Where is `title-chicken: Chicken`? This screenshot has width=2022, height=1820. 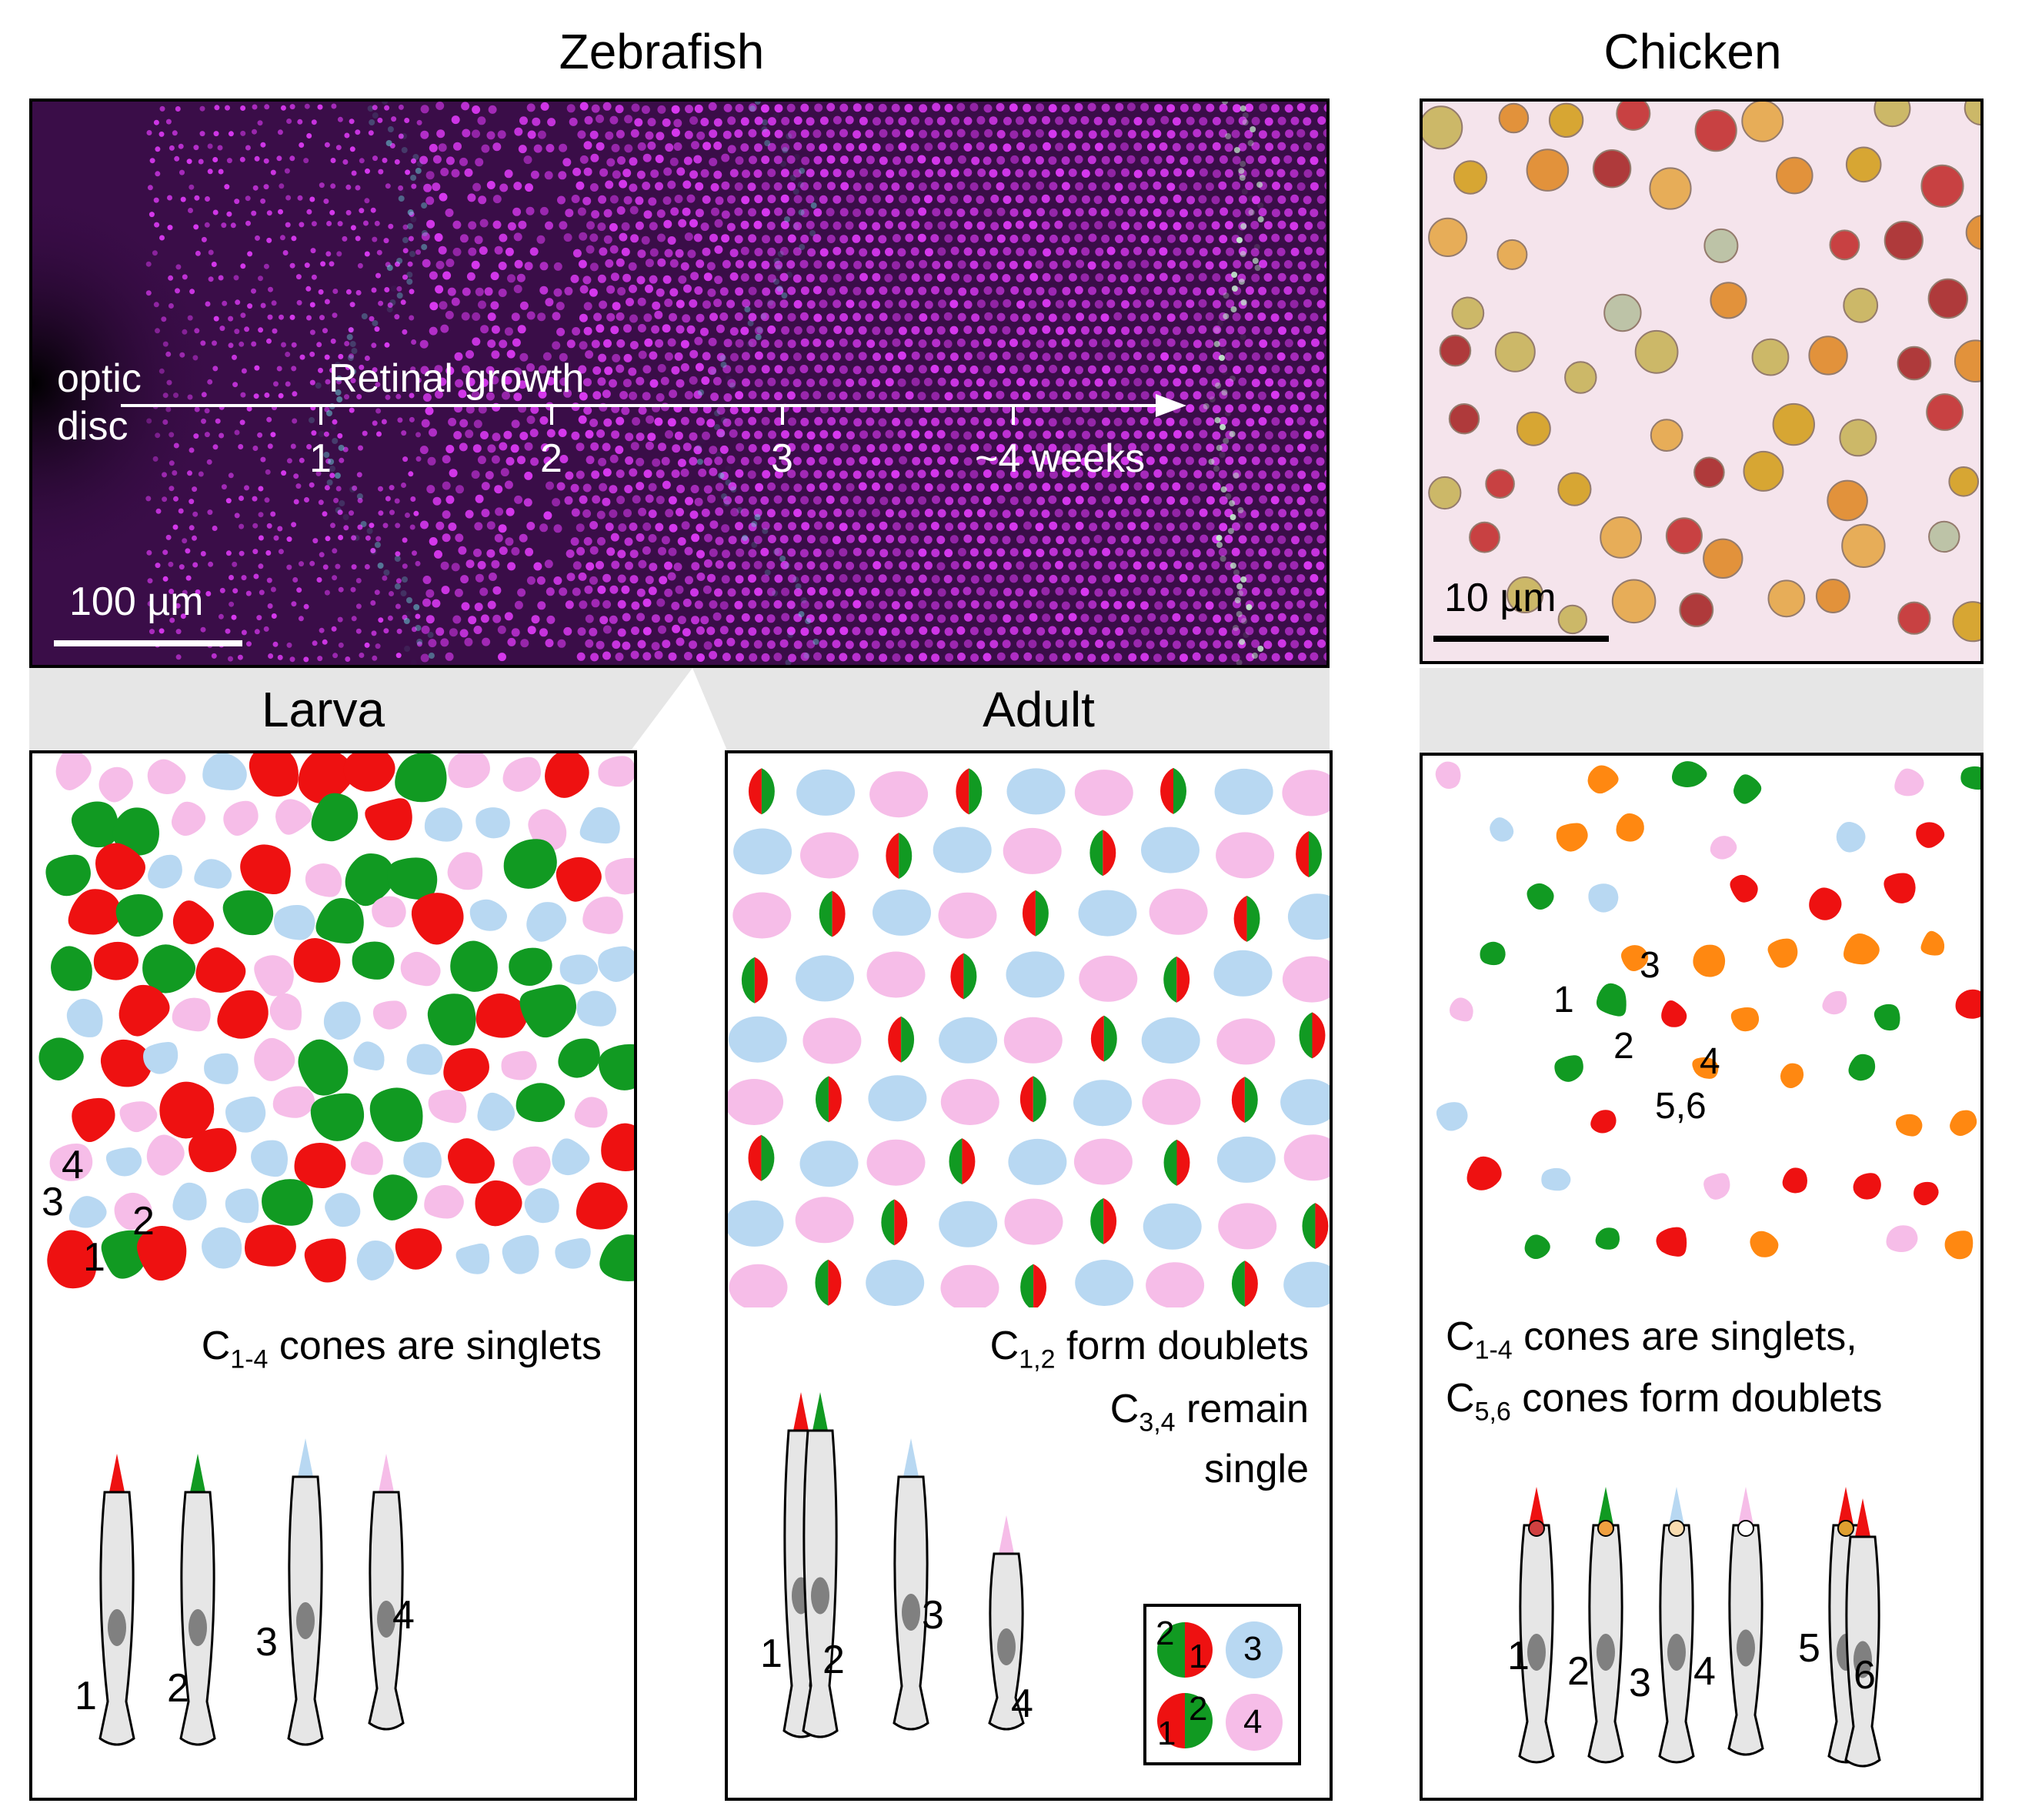 title-chicken: Chicken is located at coordinates (1692, 52).